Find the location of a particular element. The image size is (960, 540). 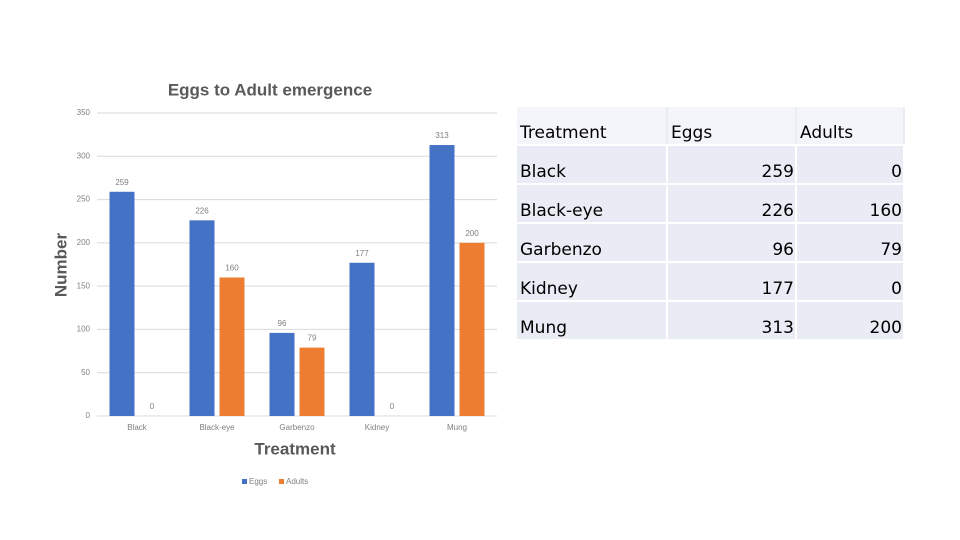

value-label: 200 is located at coordinates (472, 233).